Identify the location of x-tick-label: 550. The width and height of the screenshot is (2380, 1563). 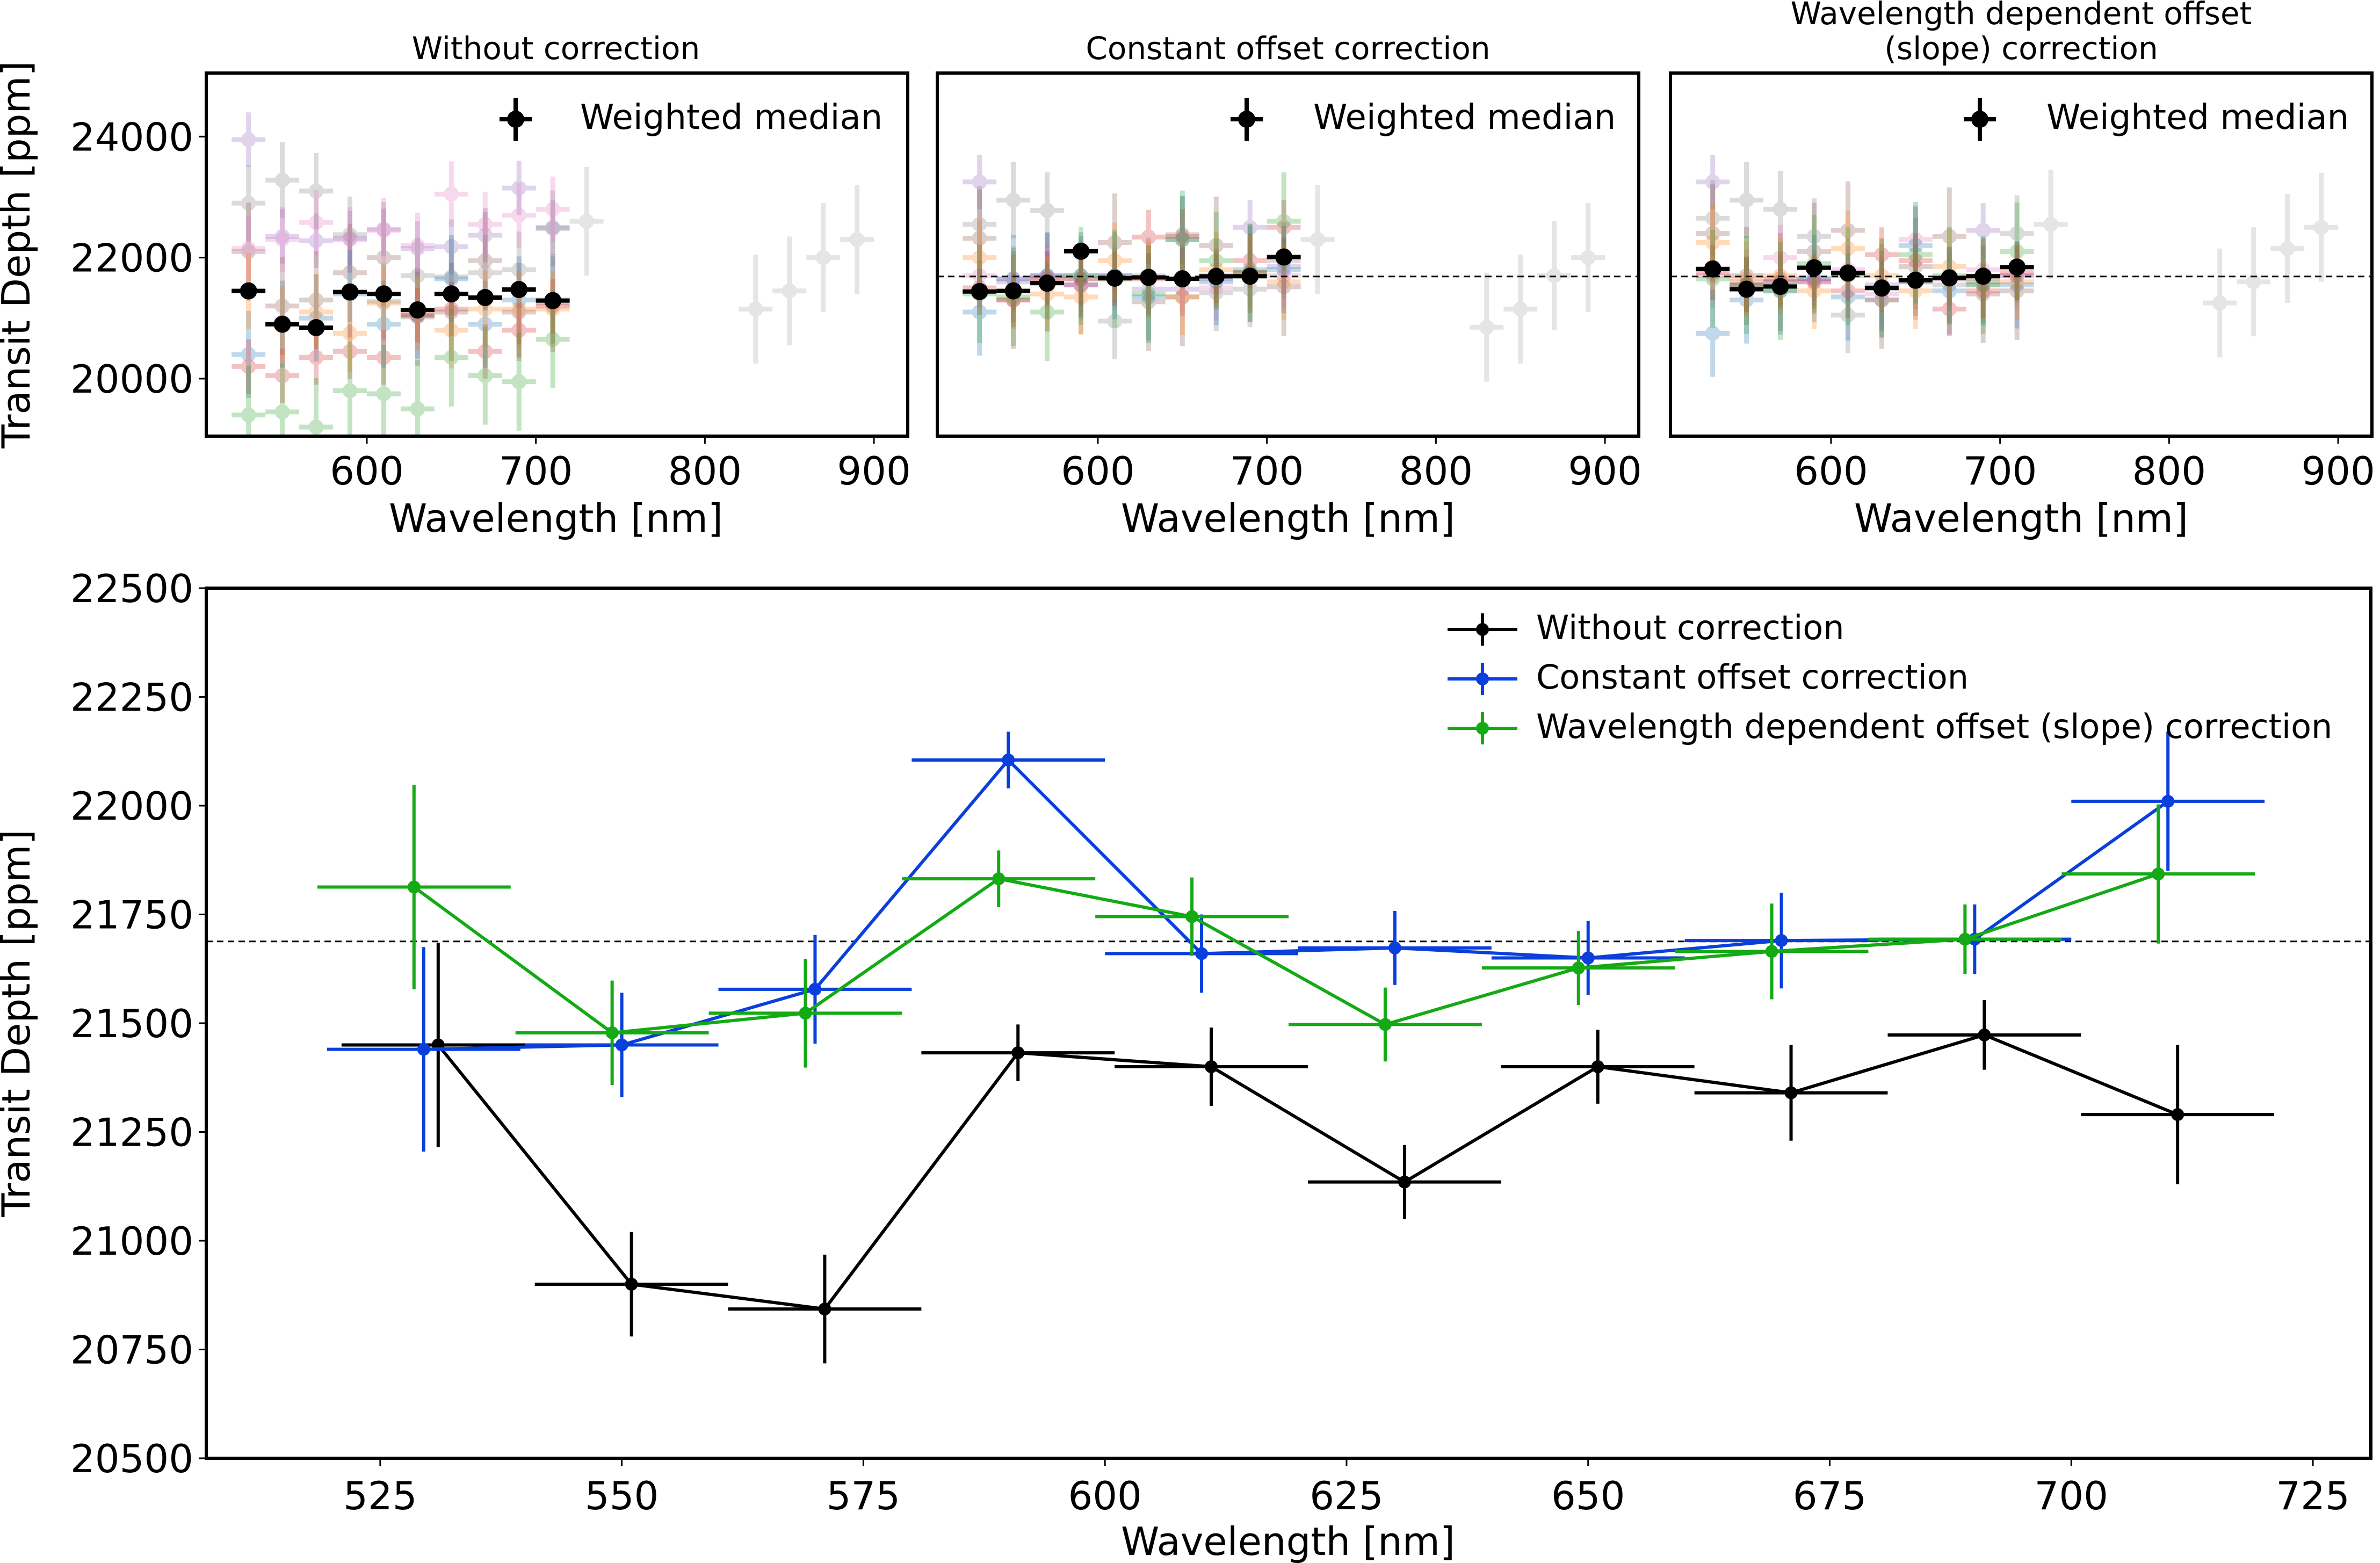
(622, 1495).